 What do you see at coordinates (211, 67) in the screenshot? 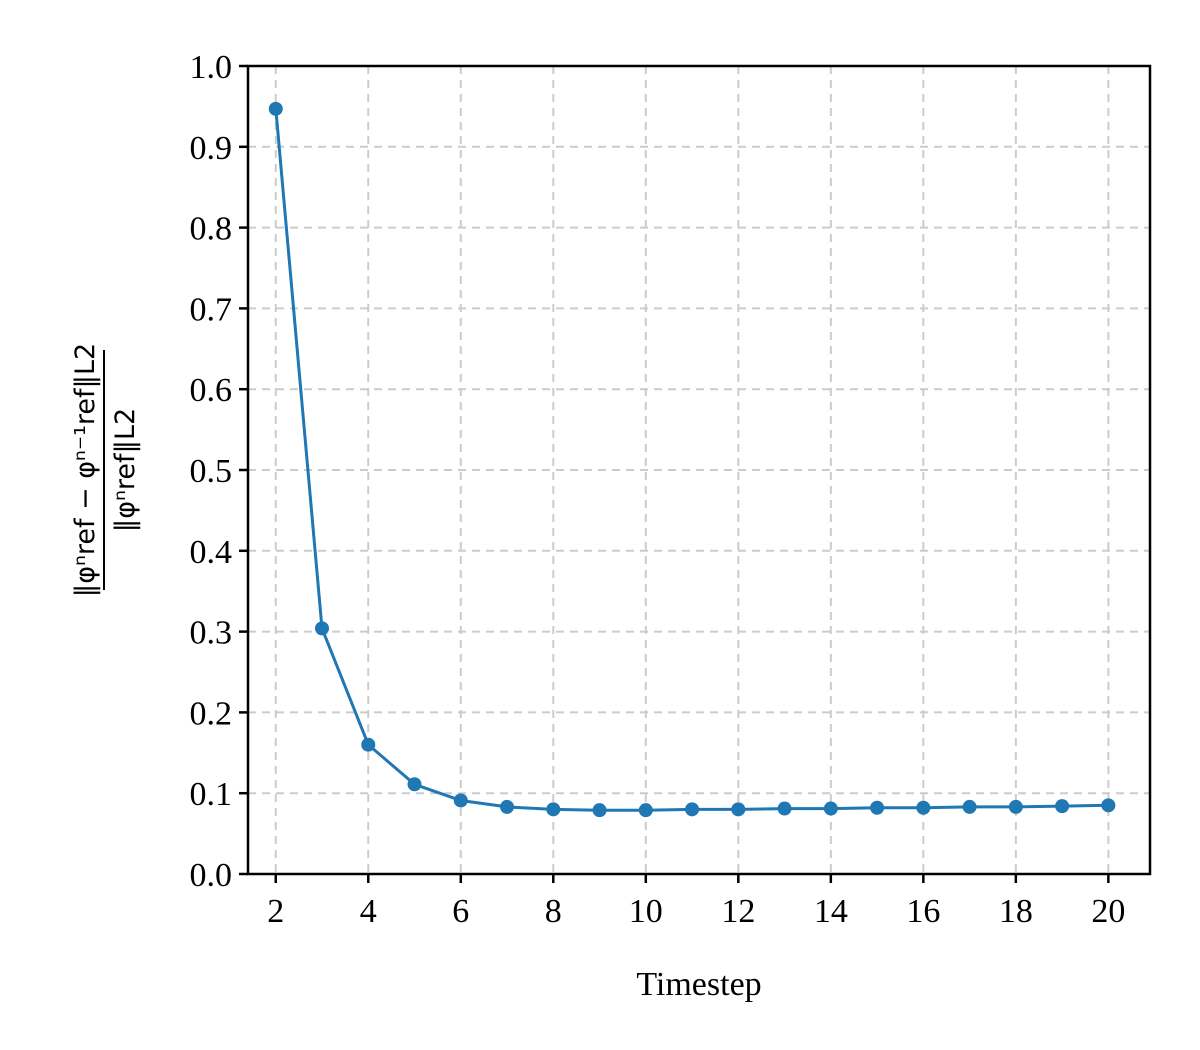
I see `y-tick-label: 1.0` at bounding box center [211, 67].